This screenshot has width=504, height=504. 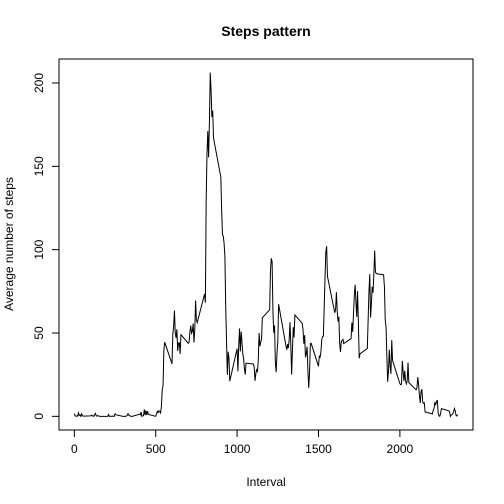 I want to click on y-tick-label: 150, so click(x=39, y=166).